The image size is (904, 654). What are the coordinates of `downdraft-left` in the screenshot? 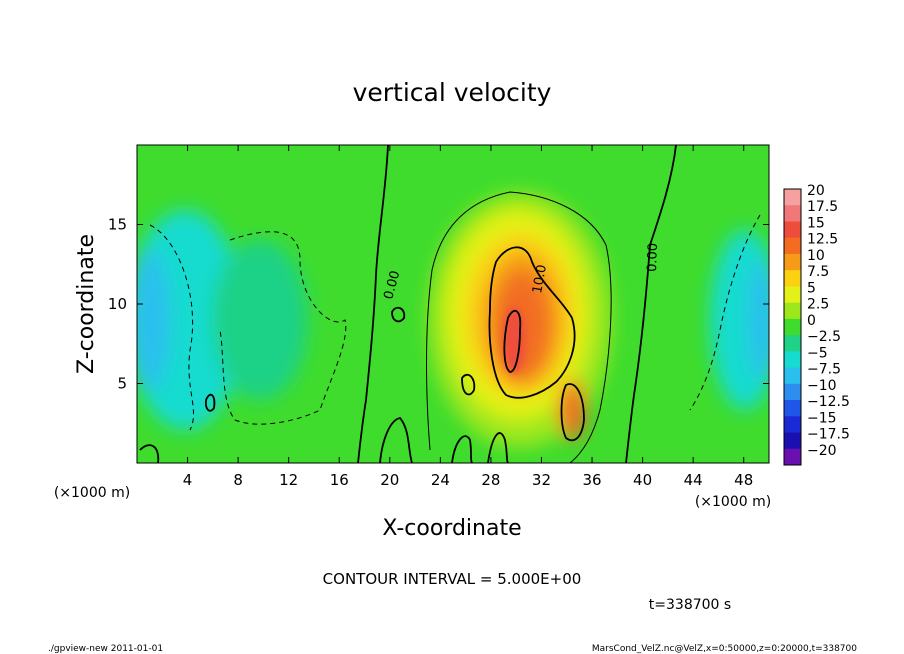 It's located at (190, 320).